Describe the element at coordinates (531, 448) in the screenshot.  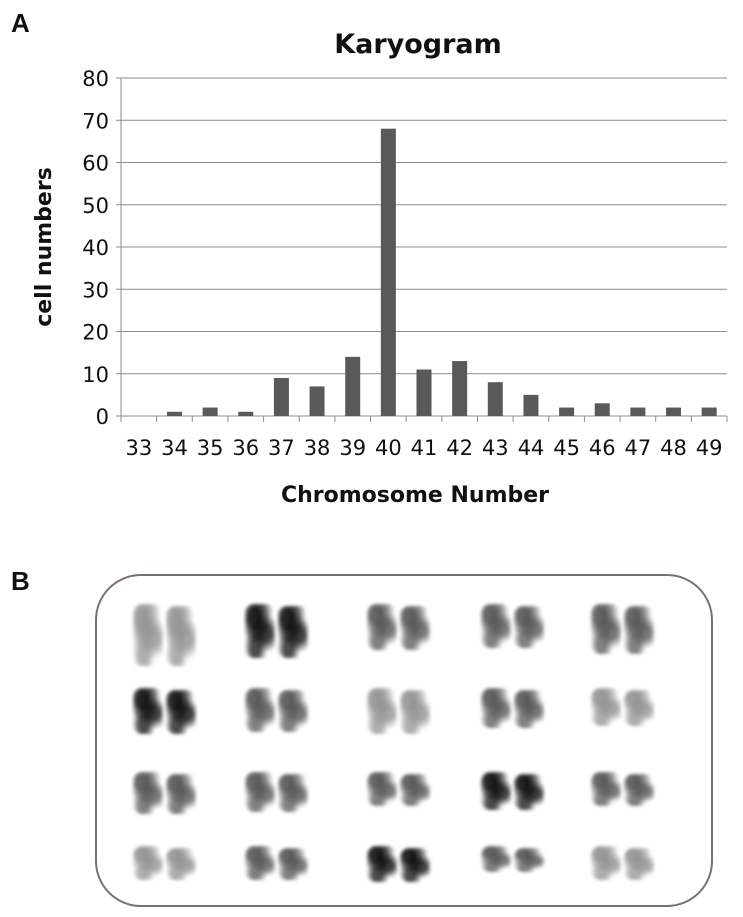
I see `x-tick-label: 44` at that location.